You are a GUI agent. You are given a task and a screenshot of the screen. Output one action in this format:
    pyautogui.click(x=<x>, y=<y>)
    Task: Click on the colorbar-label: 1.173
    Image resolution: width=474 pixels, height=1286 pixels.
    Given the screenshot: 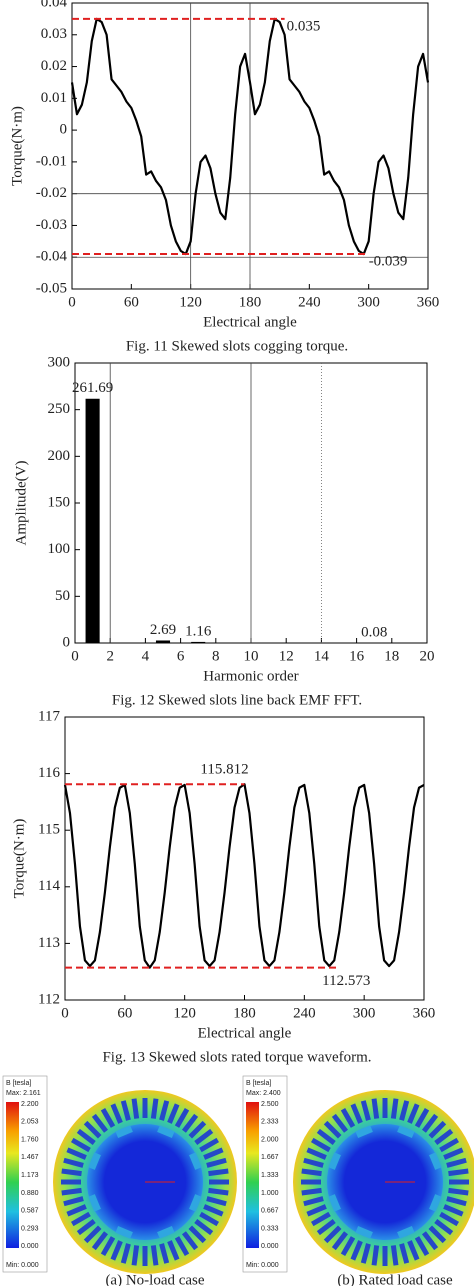 What is the action you would take?
    pyautogui.click(x=30, y=1175)
    